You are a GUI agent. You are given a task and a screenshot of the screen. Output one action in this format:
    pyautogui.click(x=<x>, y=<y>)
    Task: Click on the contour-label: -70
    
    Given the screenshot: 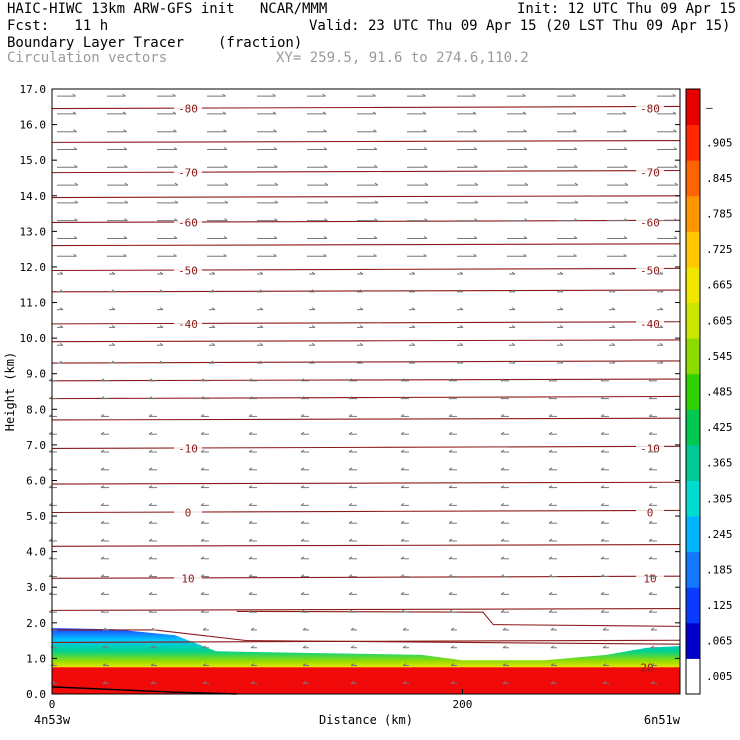 What is the action you would take?
    pyautogui.click(x=650, y=173)
    